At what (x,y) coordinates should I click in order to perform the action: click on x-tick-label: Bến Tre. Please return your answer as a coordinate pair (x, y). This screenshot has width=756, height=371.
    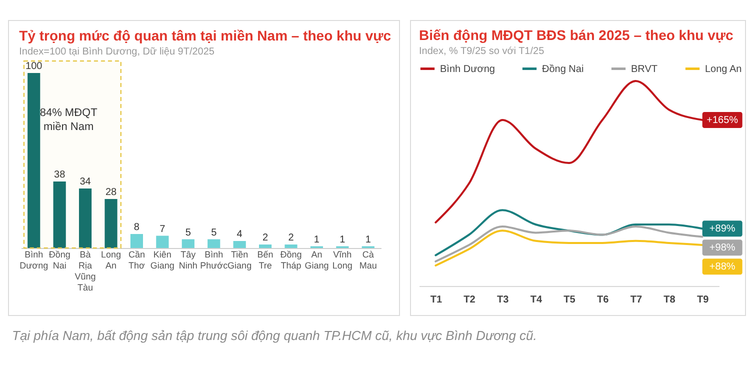
    Looking at the image, I should click on (265, 260).